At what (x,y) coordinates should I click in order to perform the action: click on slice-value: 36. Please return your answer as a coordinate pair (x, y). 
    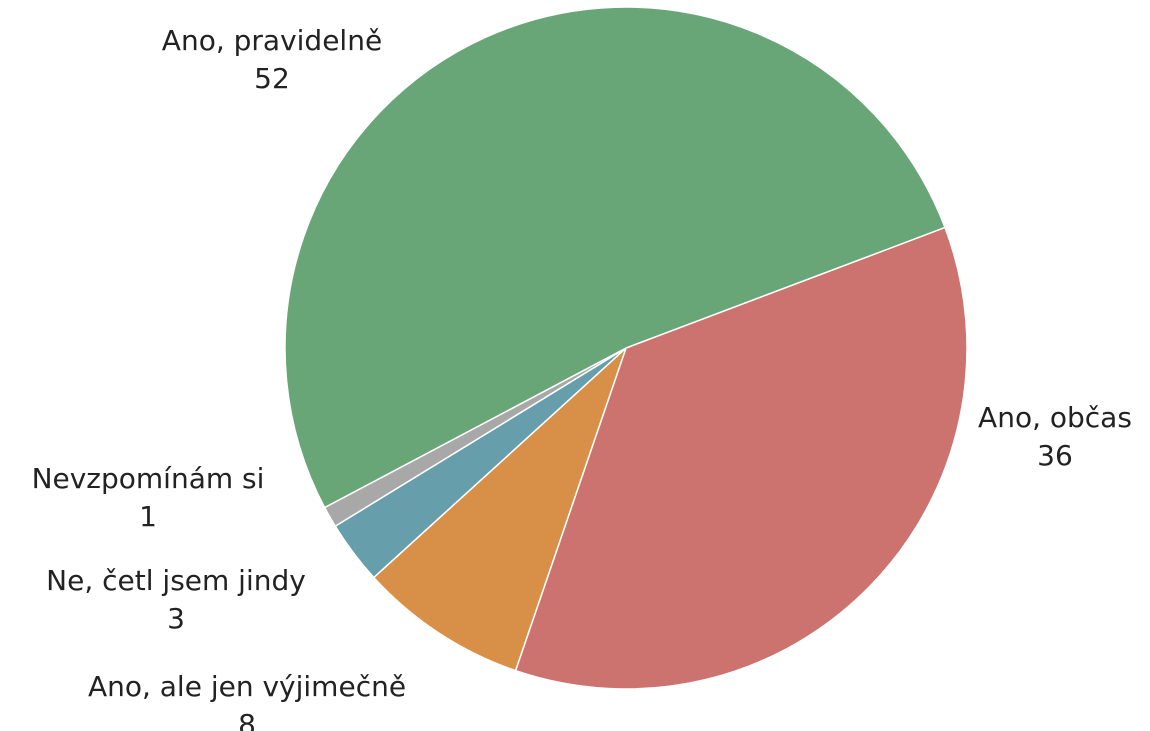
    Looking at the image, I should click on (1055, 455).